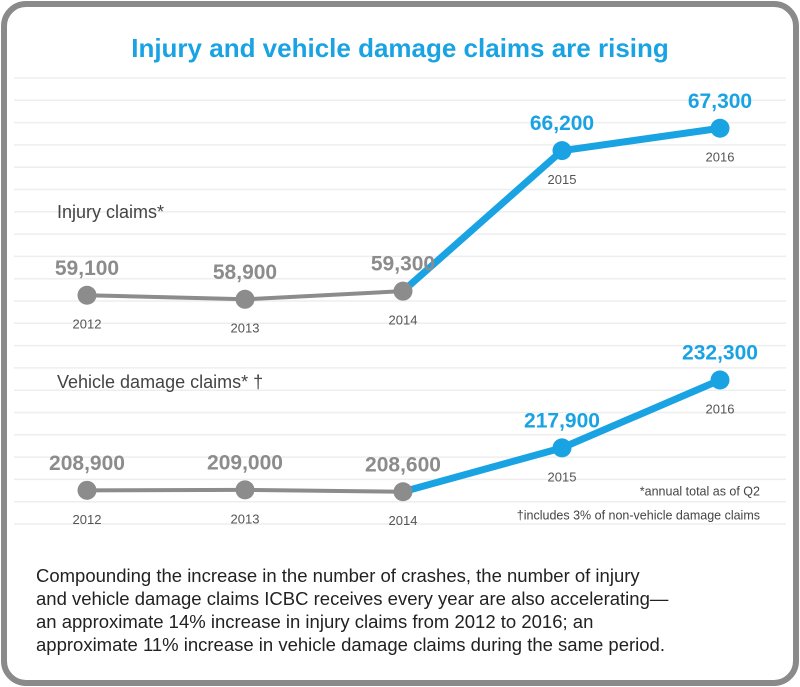  I want to click on value-label: 208,600, so click(403, 464).